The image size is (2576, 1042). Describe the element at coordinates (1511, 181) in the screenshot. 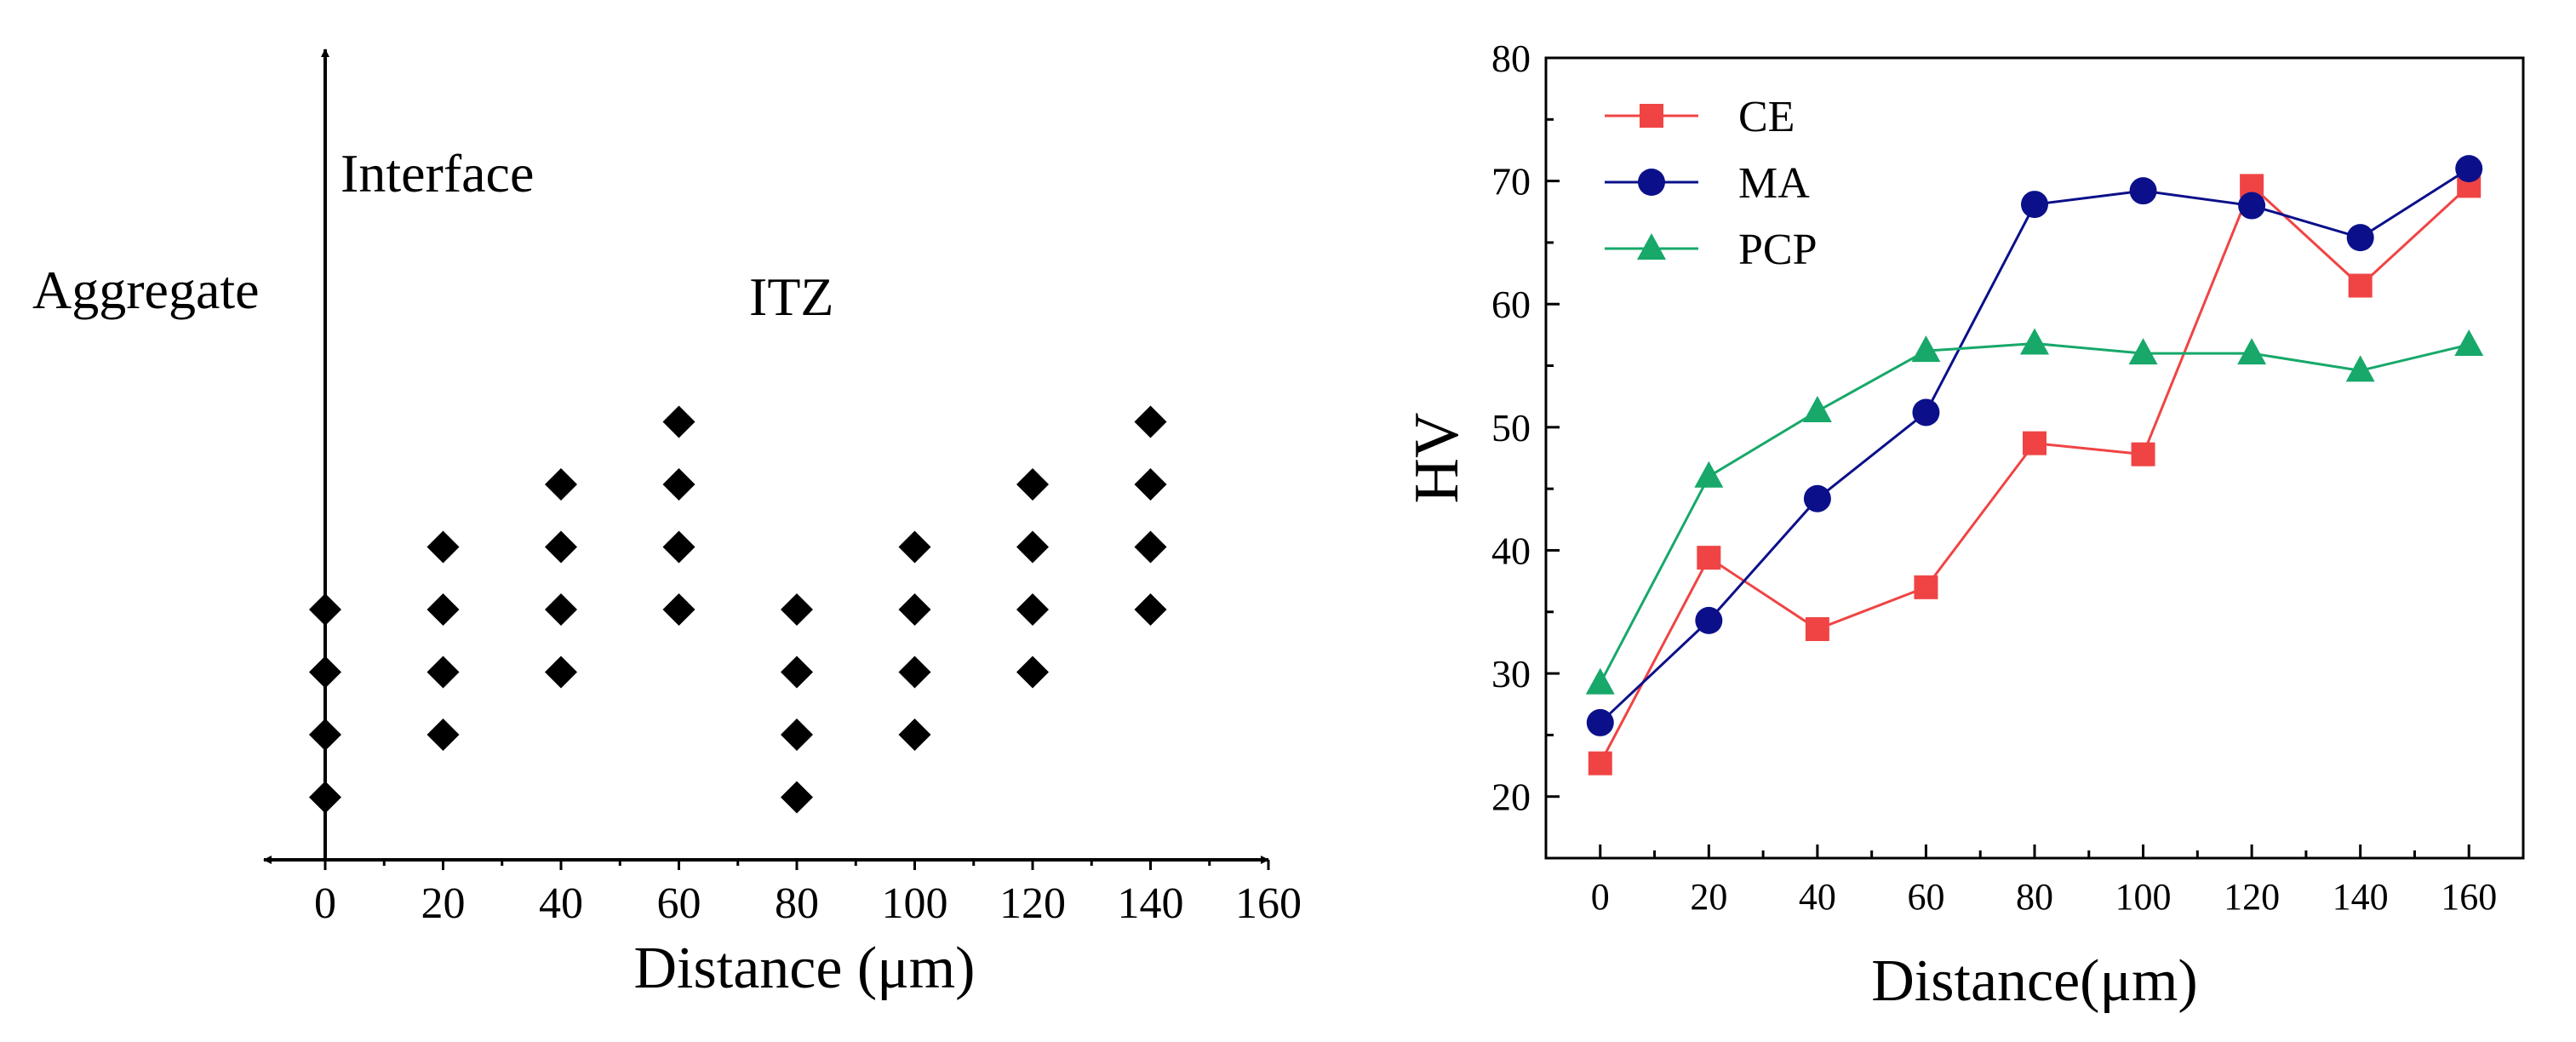

I see `y-tick-label: 70` at that location.